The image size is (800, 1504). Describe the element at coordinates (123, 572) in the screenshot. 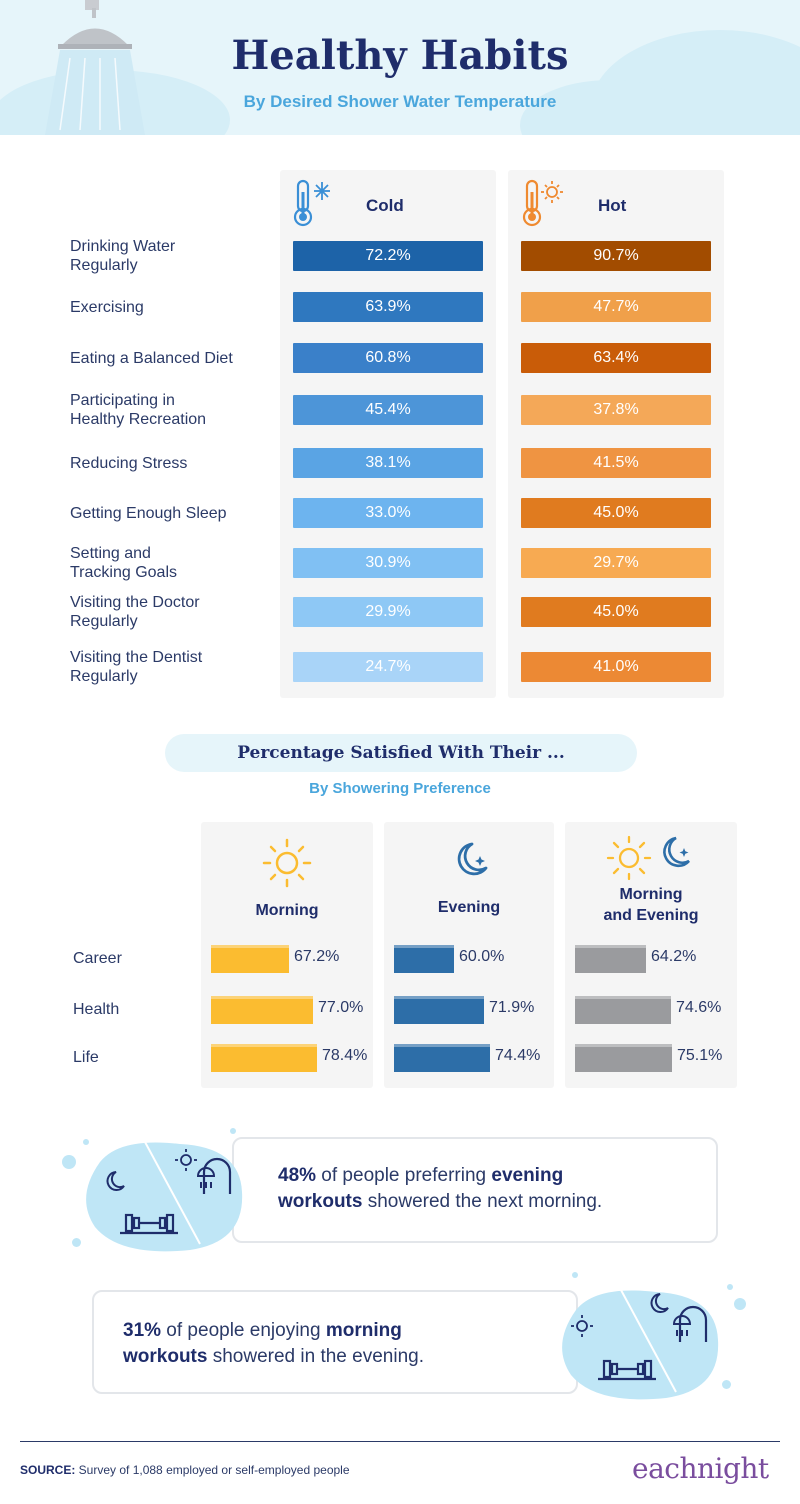

I see `habit-label-line: Tracking Goals` at that location.